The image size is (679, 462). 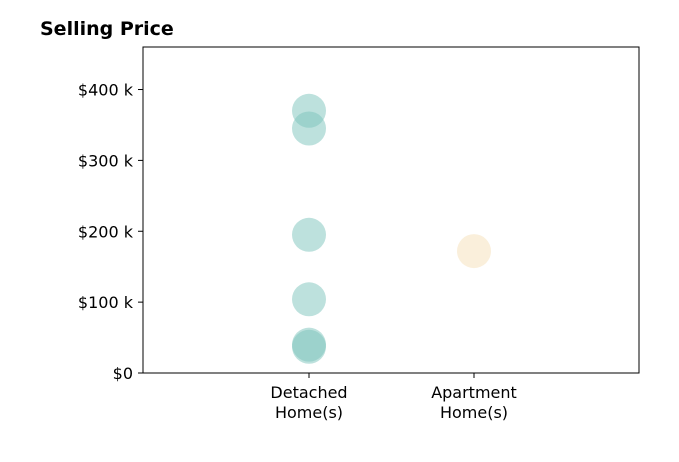 I want to click on y-axis: $0 $100 k $200 k $300 k $400 k, so click(x=110, y=232).